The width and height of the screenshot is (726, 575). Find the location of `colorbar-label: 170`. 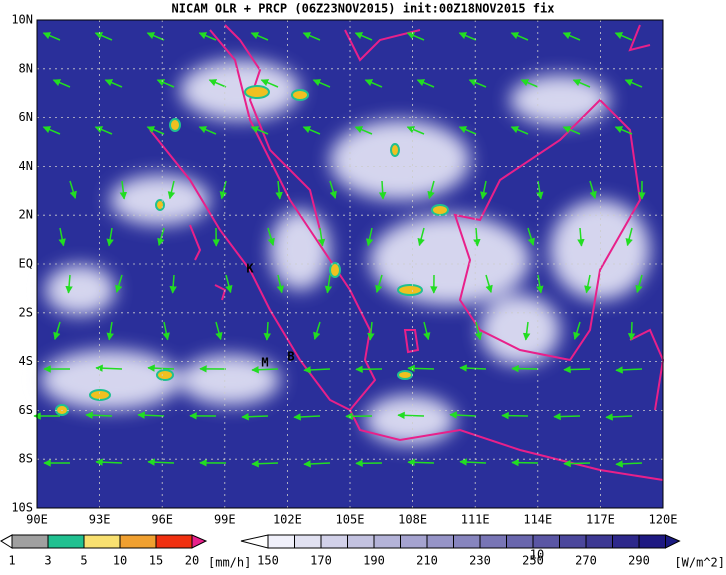

colorbar-label: 170 is located at coordinates (321, 561).